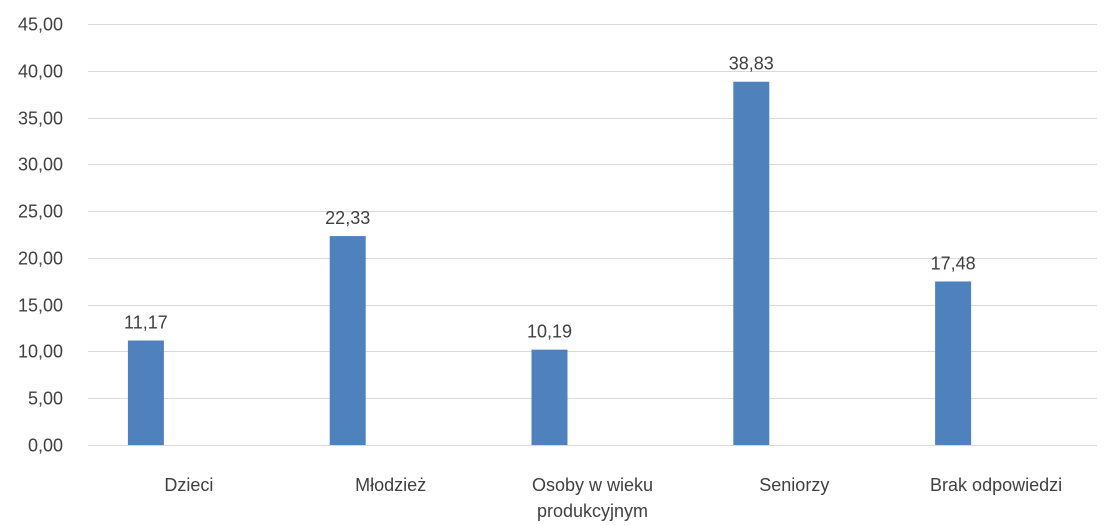 Image resolution: width=1110 pixels, height=525 pixels. What do you see at coordinates (390, 485) in the screenshot?
I see `x-category-label: Młodzież` at bounding box center [390, 485].